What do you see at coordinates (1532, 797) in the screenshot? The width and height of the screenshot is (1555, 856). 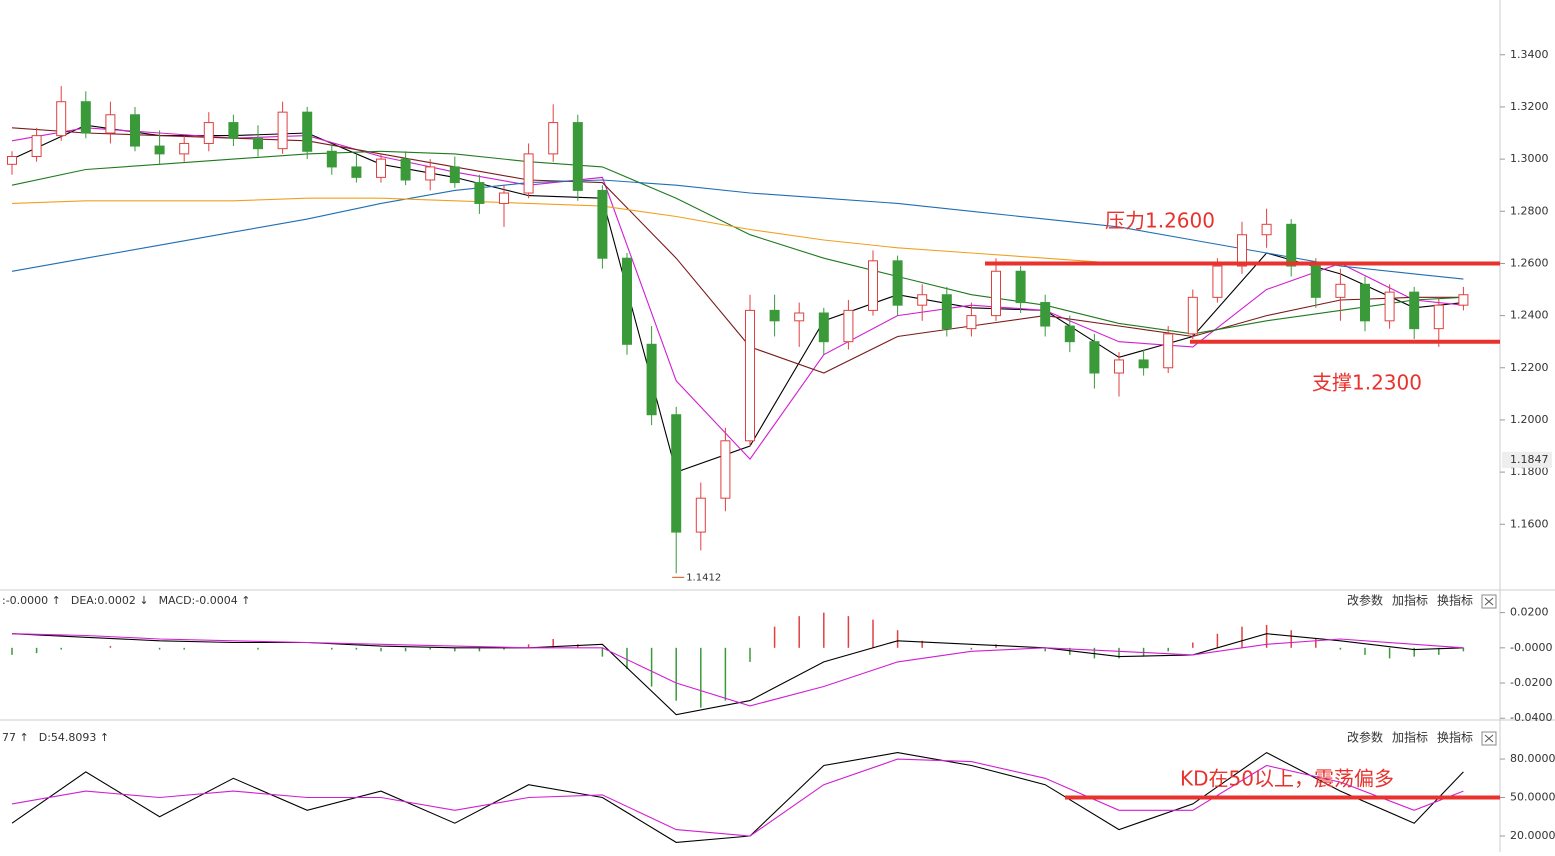 I see `y-tick-label: 50.0000` at bounding box center [1532, 797].